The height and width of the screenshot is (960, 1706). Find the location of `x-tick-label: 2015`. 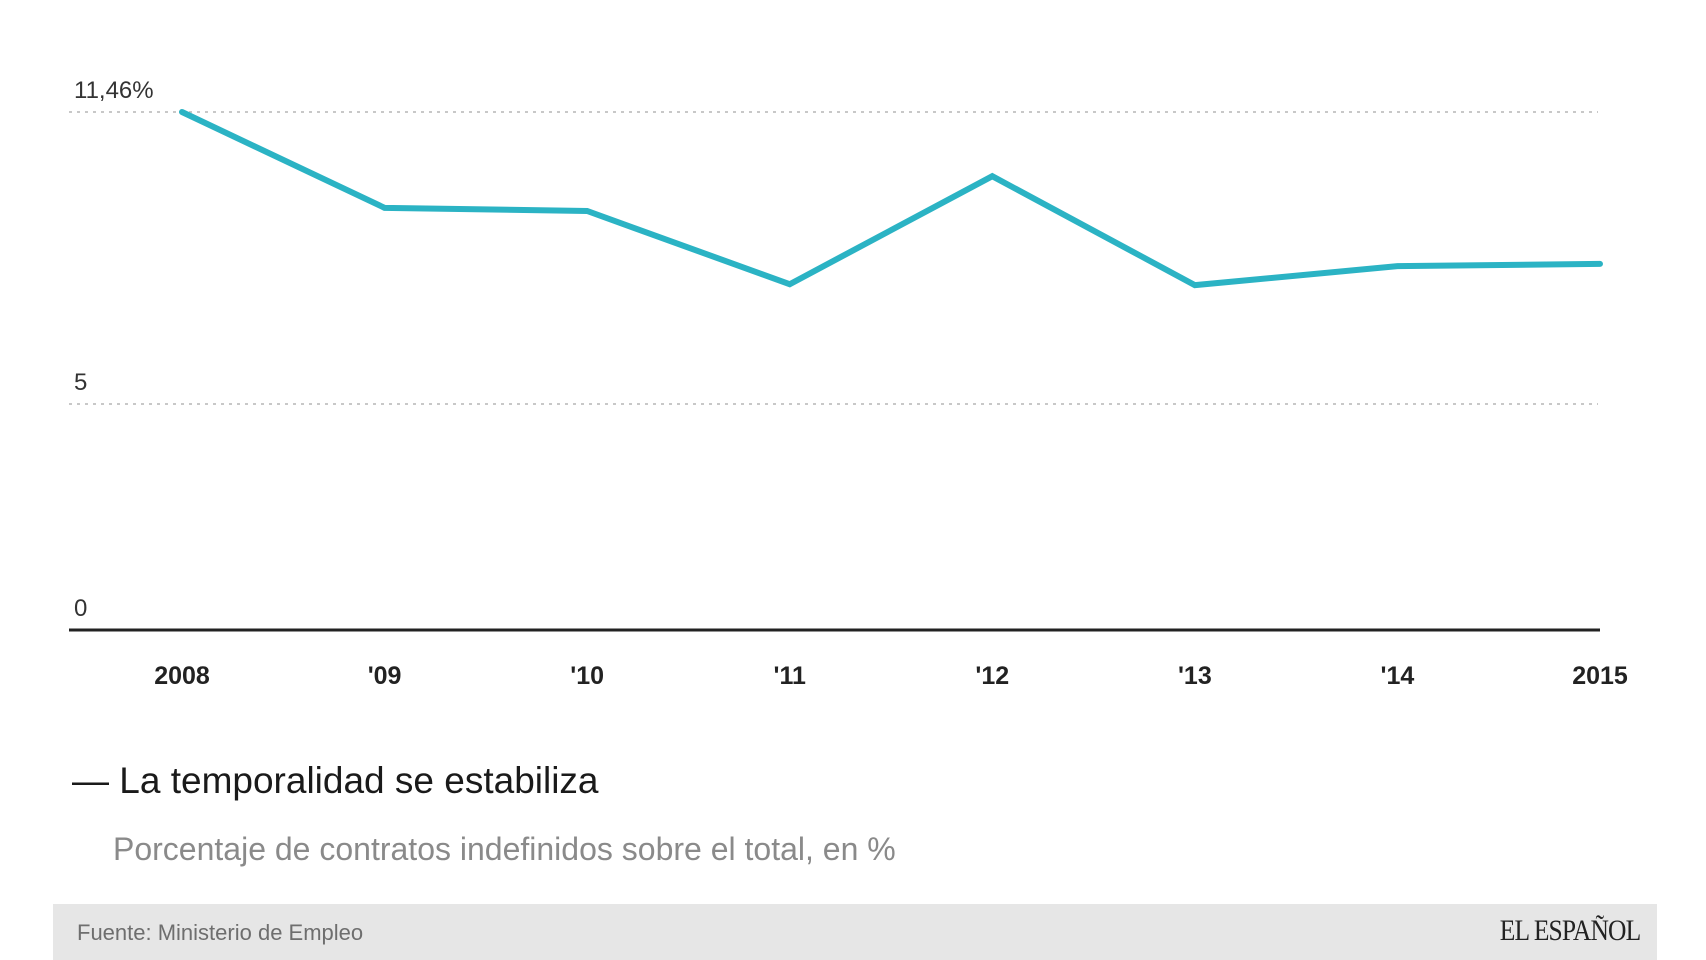

x-tick-label: 2015 is located at coordinates (1600, 676).